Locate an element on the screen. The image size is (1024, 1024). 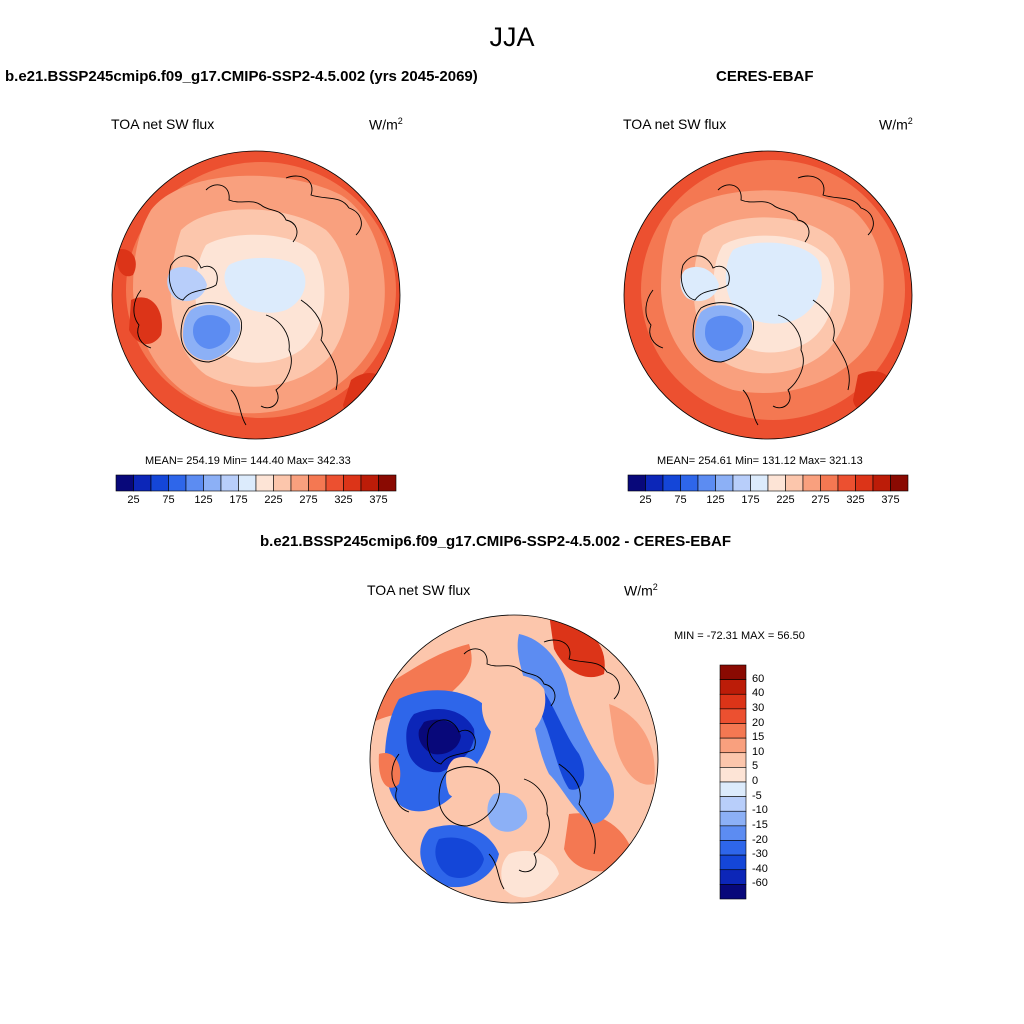
panel2-units: W/m2 is located at coordinates (896, 124).